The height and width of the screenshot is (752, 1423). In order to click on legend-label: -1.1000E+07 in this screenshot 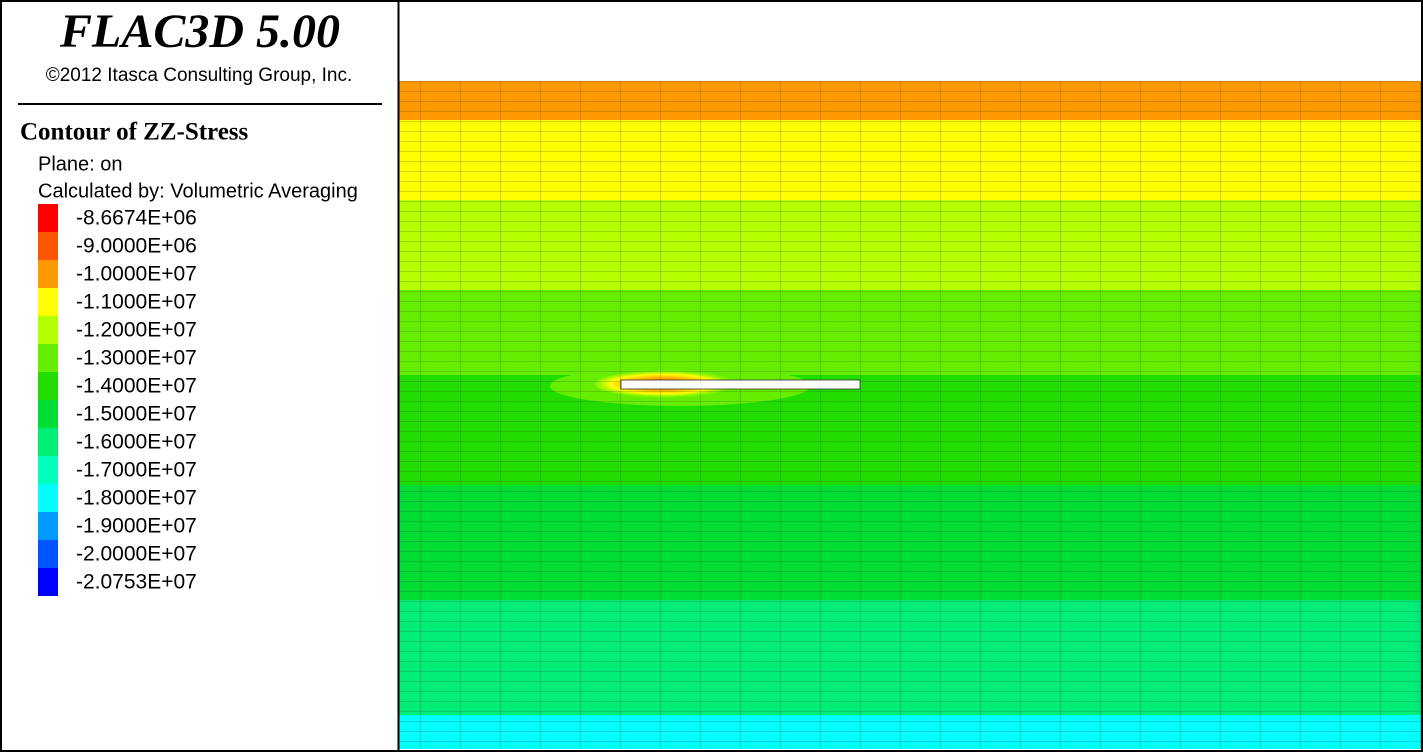, I will do `click(136, 302)`.